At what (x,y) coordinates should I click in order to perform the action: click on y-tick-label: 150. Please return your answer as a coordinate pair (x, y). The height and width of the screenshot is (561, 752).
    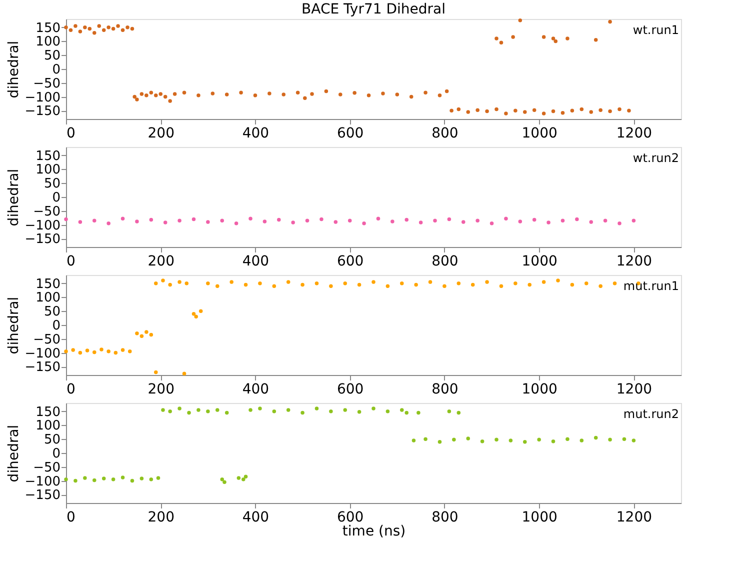
    Looking at the image, I should click on (48, 156).